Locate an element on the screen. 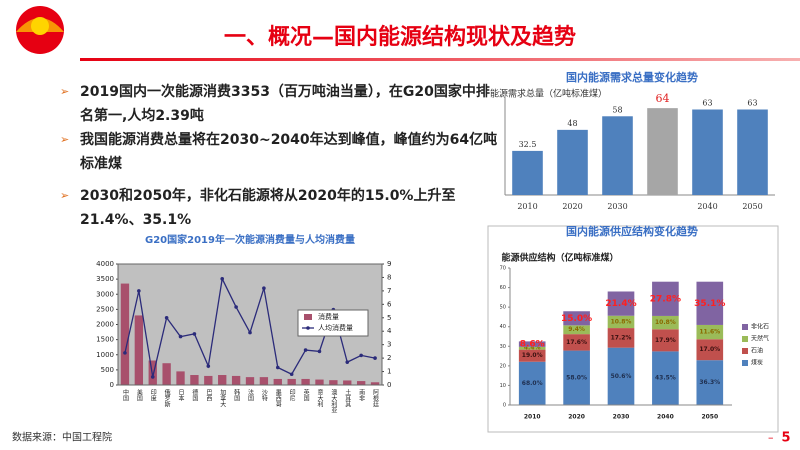 This screenshot has width=800, height=450. y-tick-label: 40 is located at coordinates (503, 327).